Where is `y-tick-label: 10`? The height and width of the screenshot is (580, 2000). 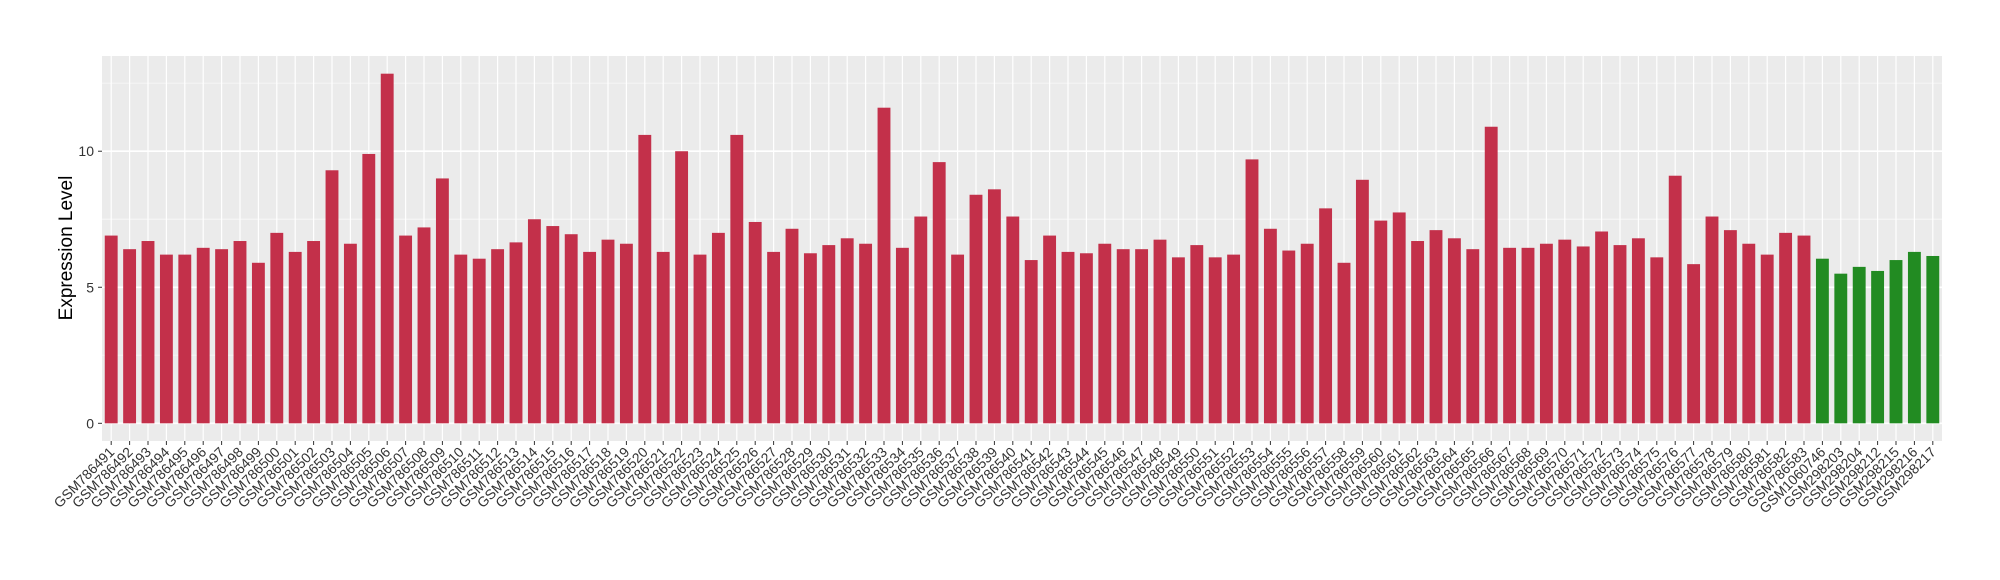
y-tick-label: 10 is located at coordinates (86, 151).